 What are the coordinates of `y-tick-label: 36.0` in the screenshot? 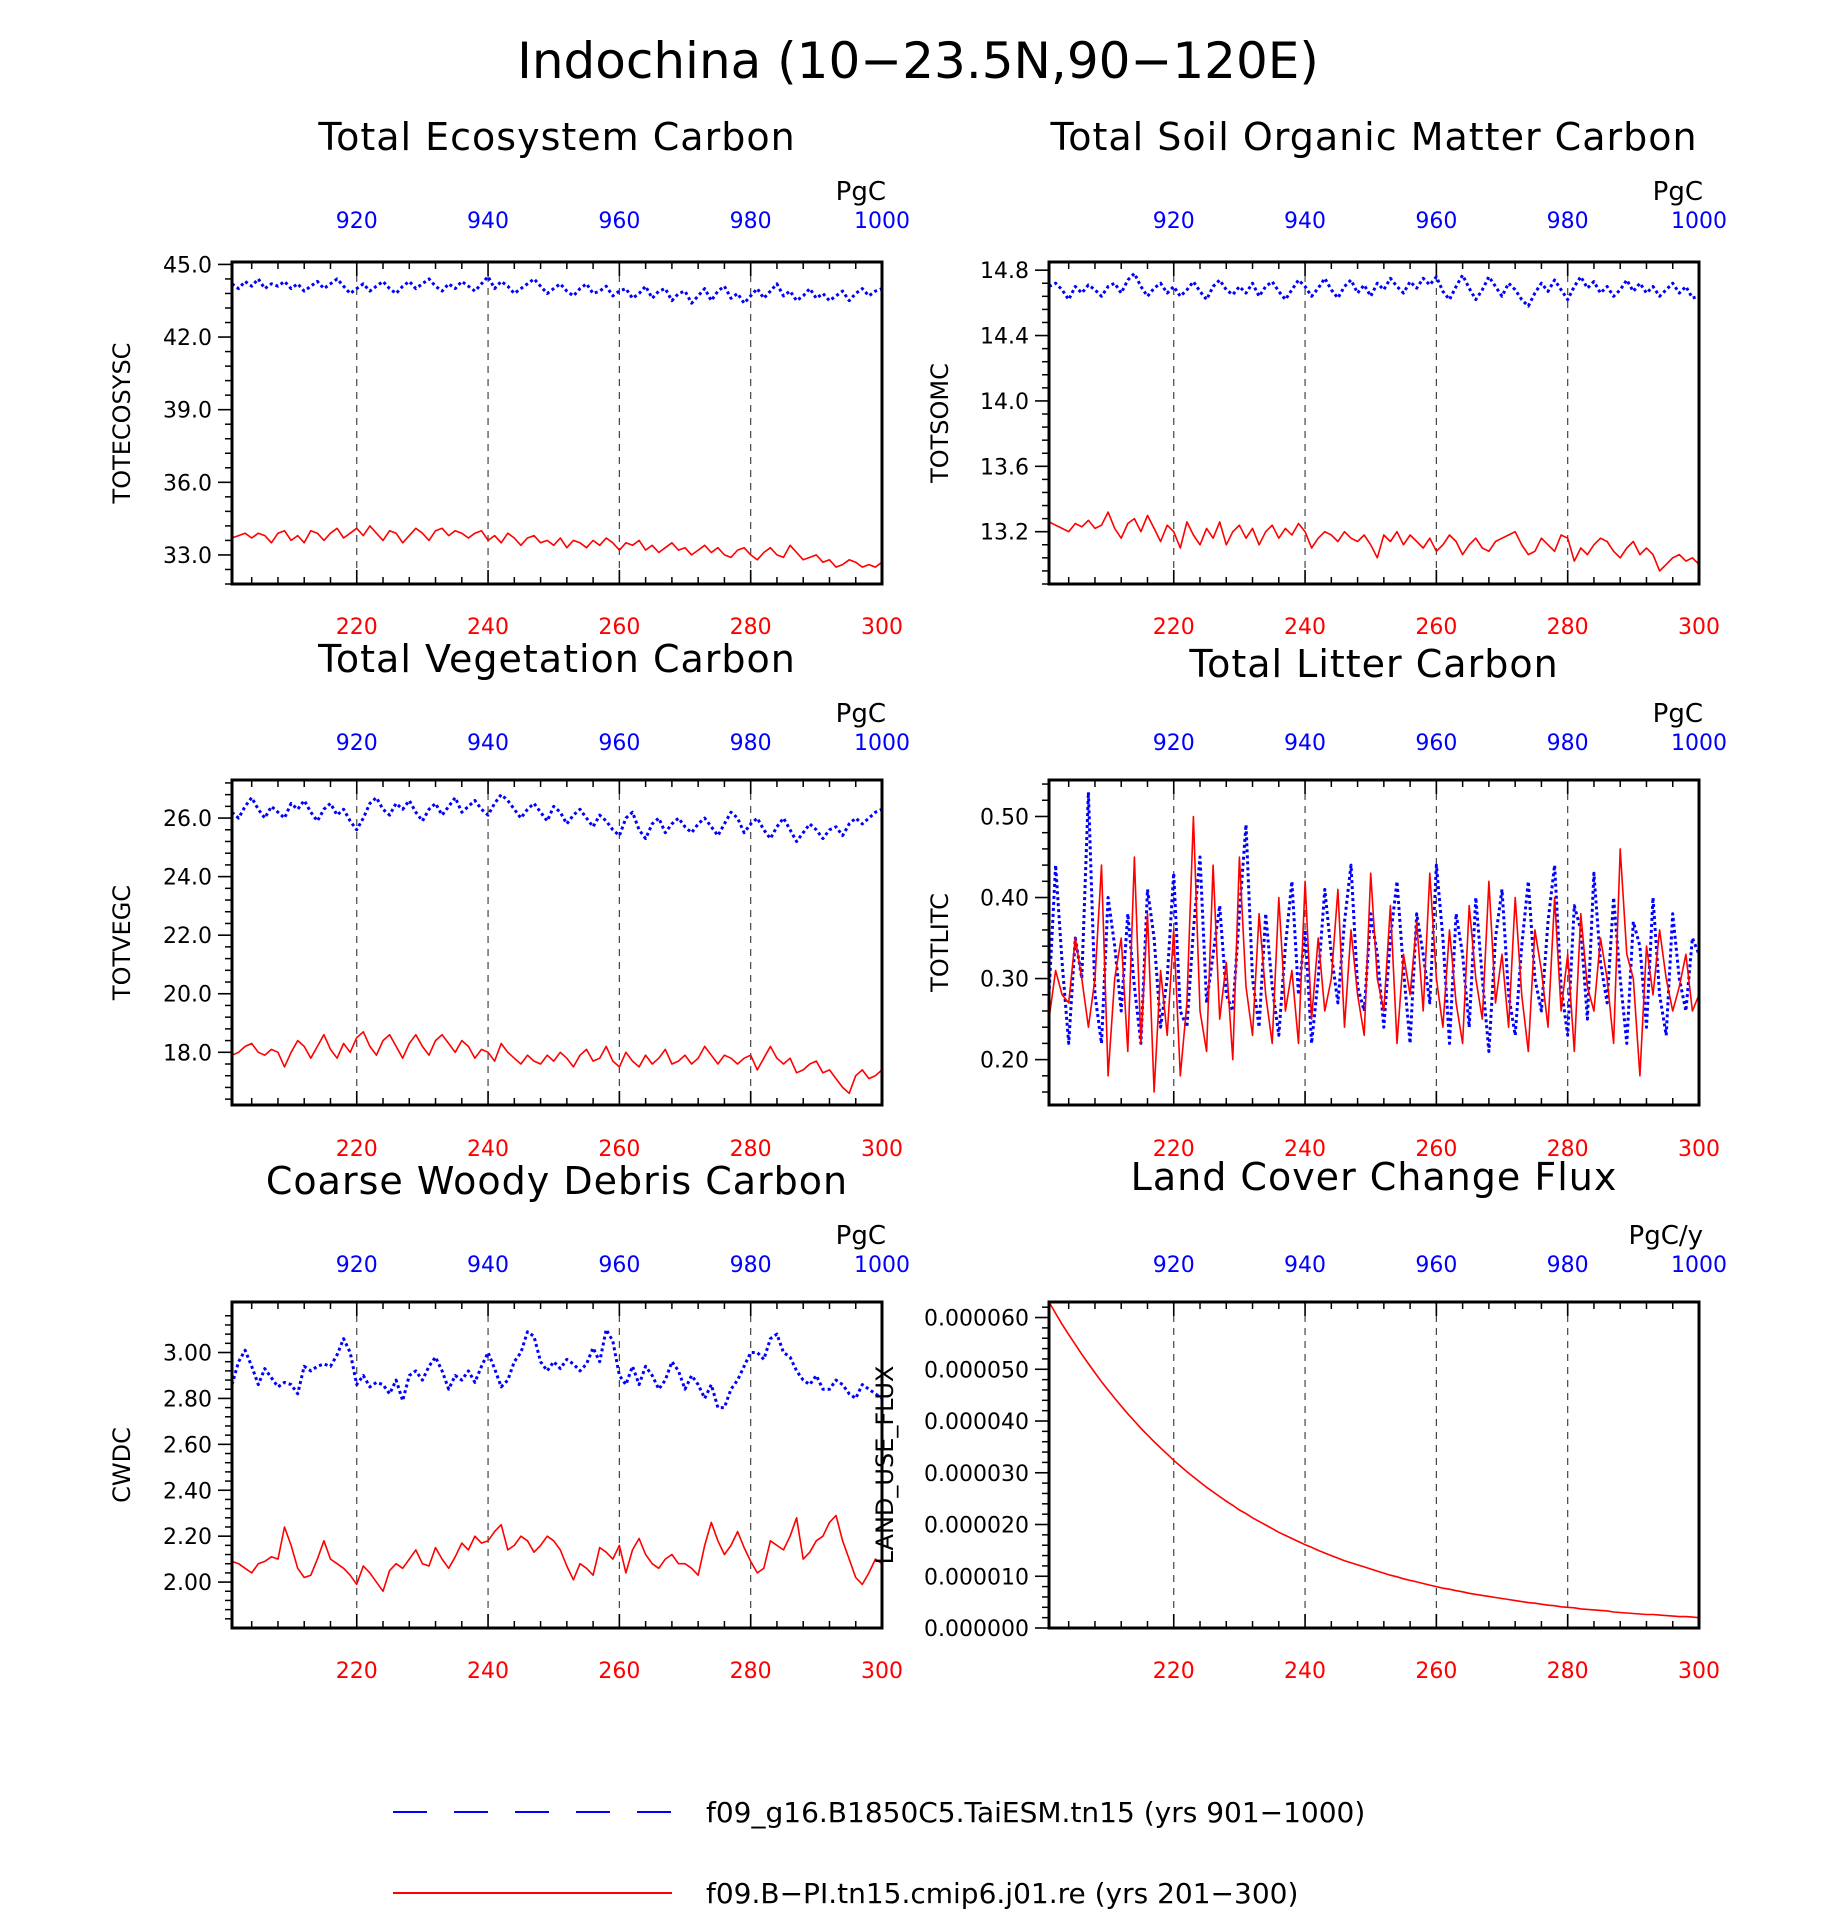 It's located at (187, 483).